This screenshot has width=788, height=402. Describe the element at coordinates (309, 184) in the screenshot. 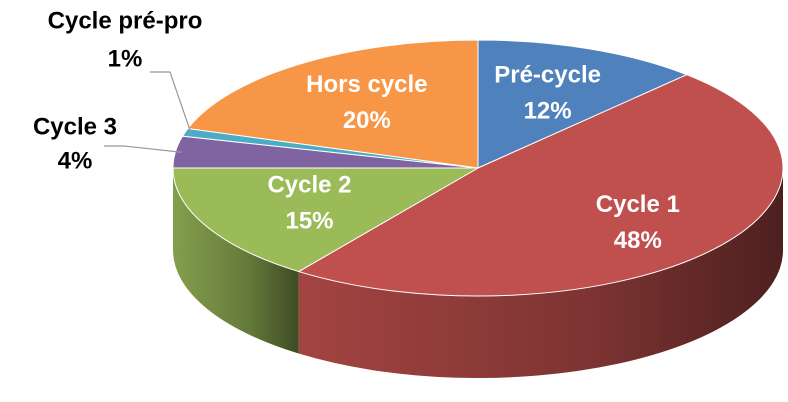

I see `category-label: Cycle 2` at that location.